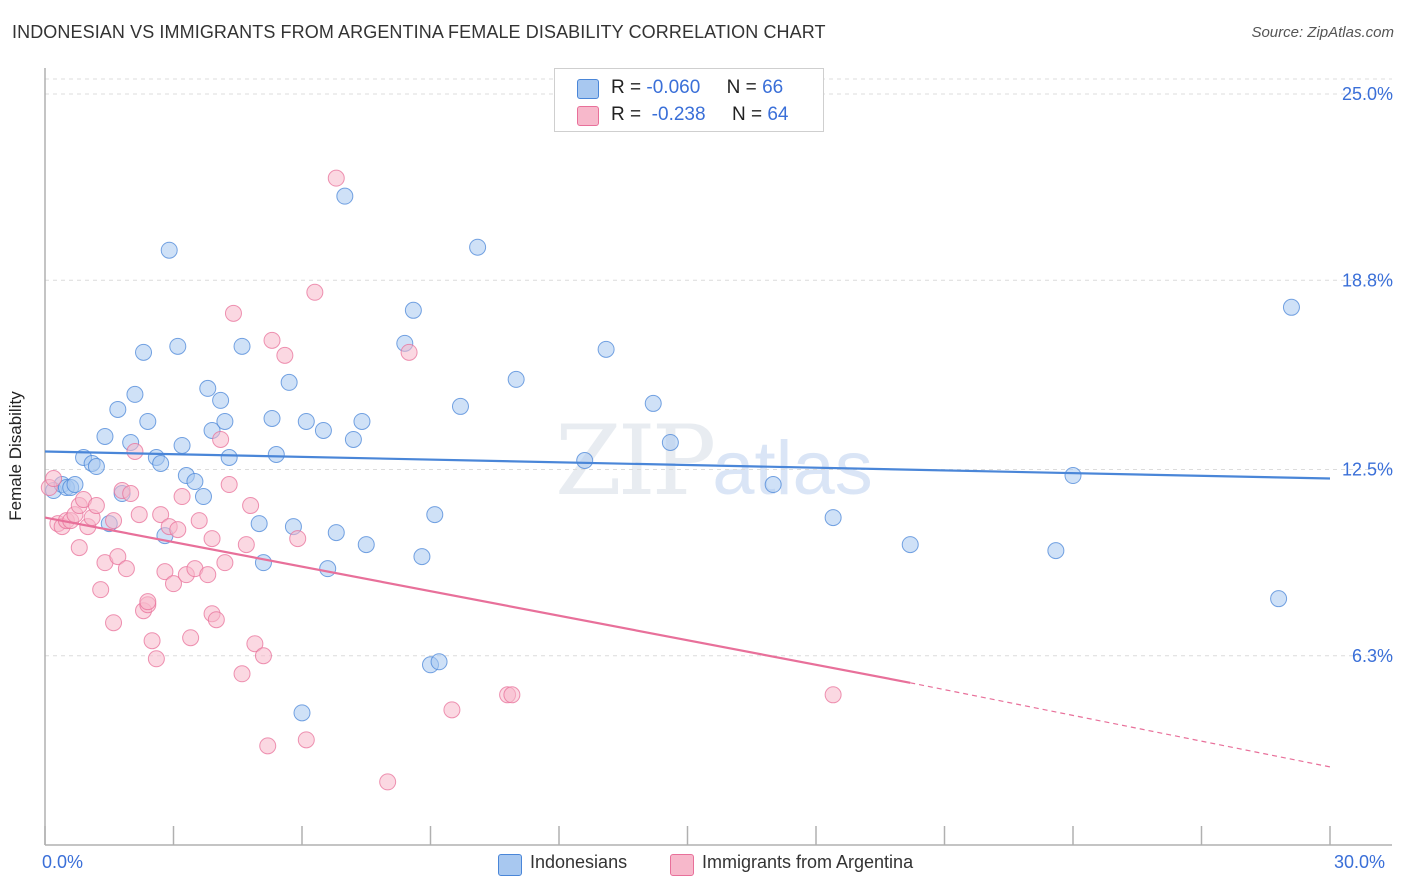 Image resolution: width=1406 pixels, height=892 pixels. What do you see at coordinates (778, 114) in the screenshot?
I see `n-value: 64` at bounding box center [778, 114].